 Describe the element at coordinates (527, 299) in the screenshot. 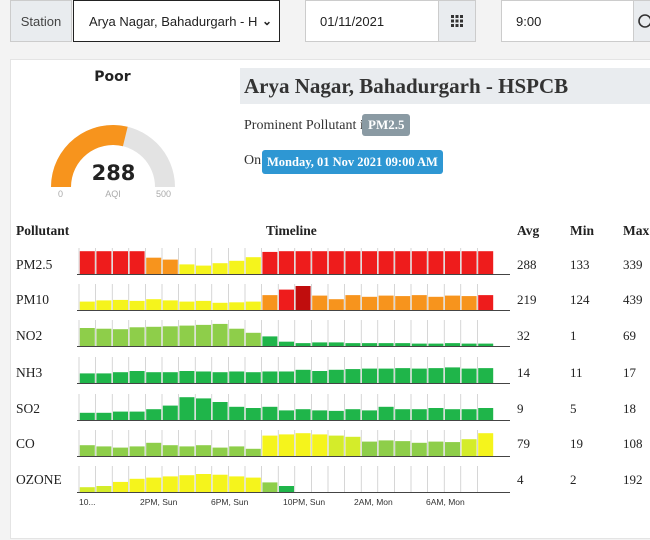

I see `avg-value: 219` at that location.